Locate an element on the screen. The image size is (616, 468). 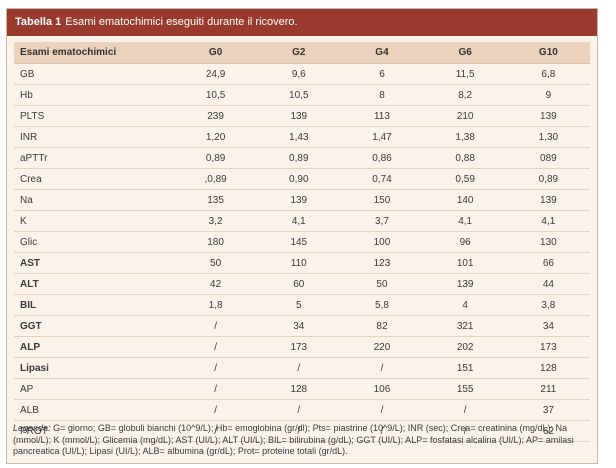
table-cell: 220 is located at coordinates (382, 347).